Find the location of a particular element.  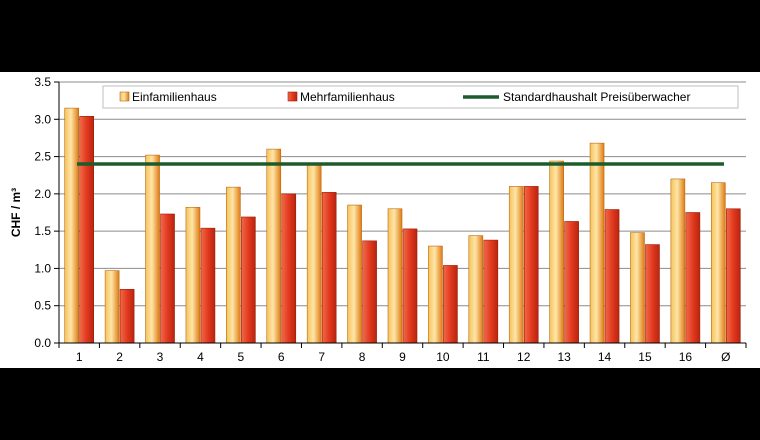

y-tick-label: 1.0 is located at coordinates (42, 268).